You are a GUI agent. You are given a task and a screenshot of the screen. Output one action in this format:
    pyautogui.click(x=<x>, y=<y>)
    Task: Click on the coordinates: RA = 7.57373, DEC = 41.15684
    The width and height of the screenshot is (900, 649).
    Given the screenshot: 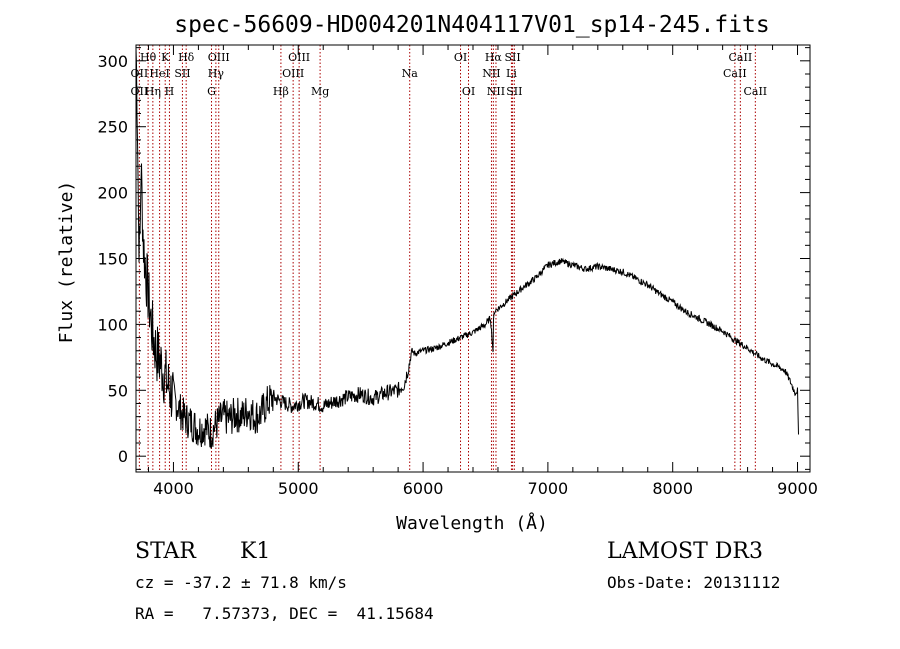 What is the action you would take?
    pyautogui.click(x=284, y=613)
    